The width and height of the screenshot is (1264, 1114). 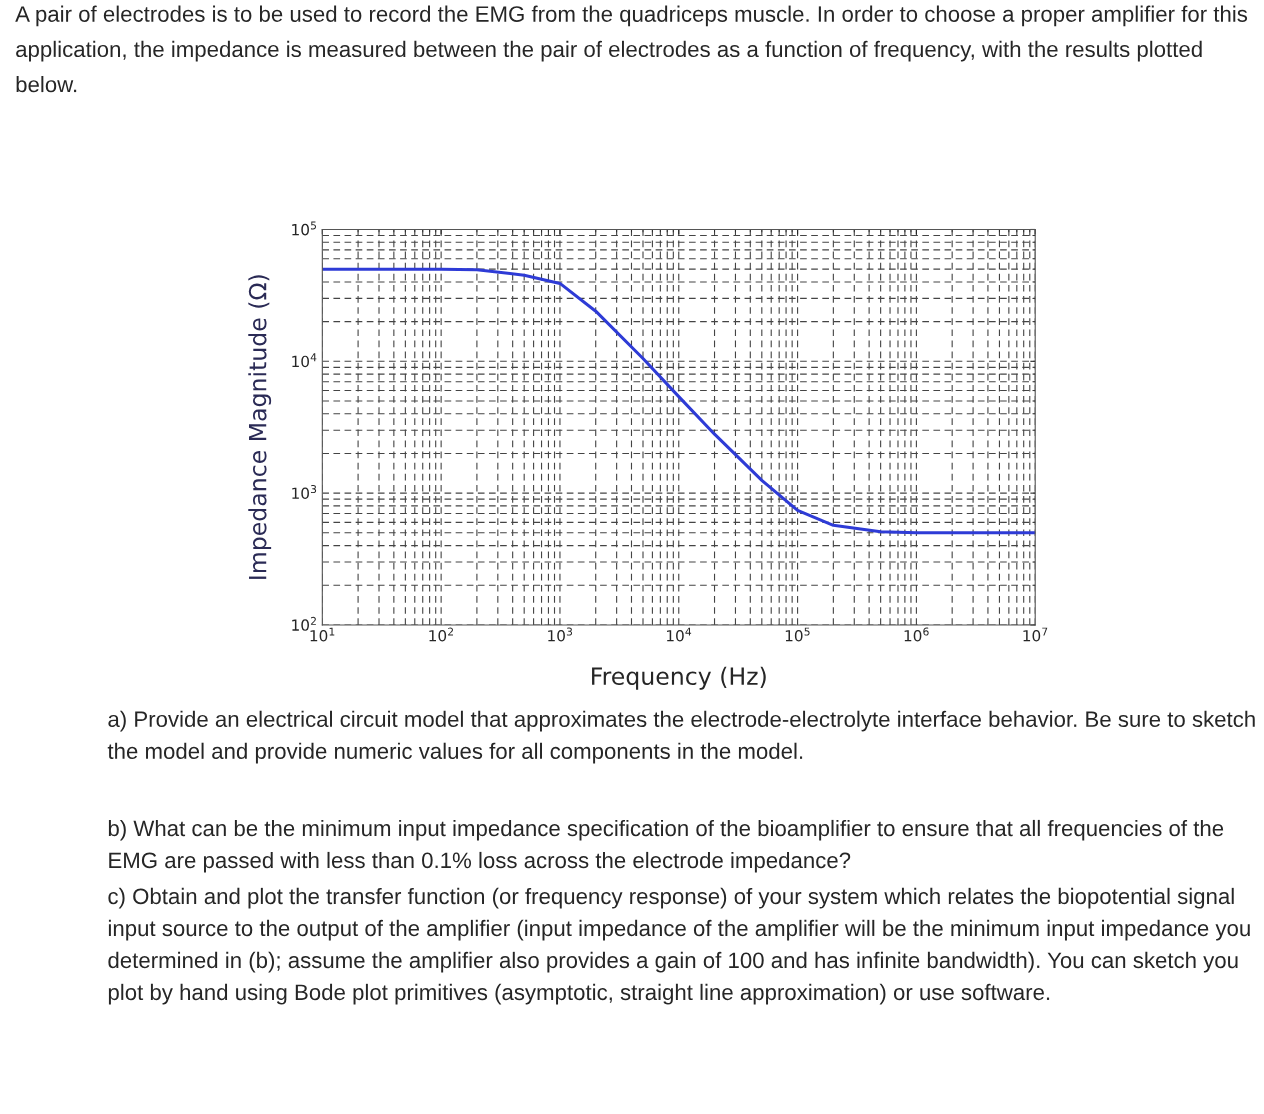 What do you see at coordinates (681, 737) in the screenshot?
I see `text: a) Provide an electrical circuit model that approximates the electrode-electrolyte interface behavior. Be sure to sketch the model and provide numeric values for all components in the model.` at bounding box center [681, 737].